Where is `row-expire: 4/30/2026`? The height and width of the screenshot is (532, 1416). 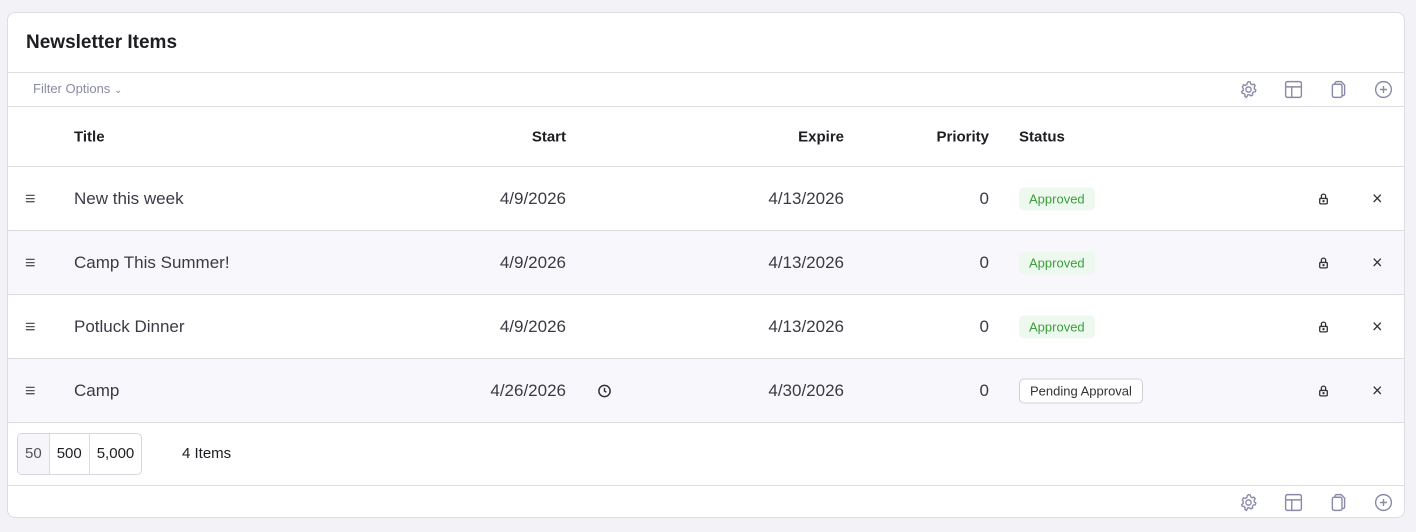
row-expire: 4/30/2026 is located at coordinates (806, 390).